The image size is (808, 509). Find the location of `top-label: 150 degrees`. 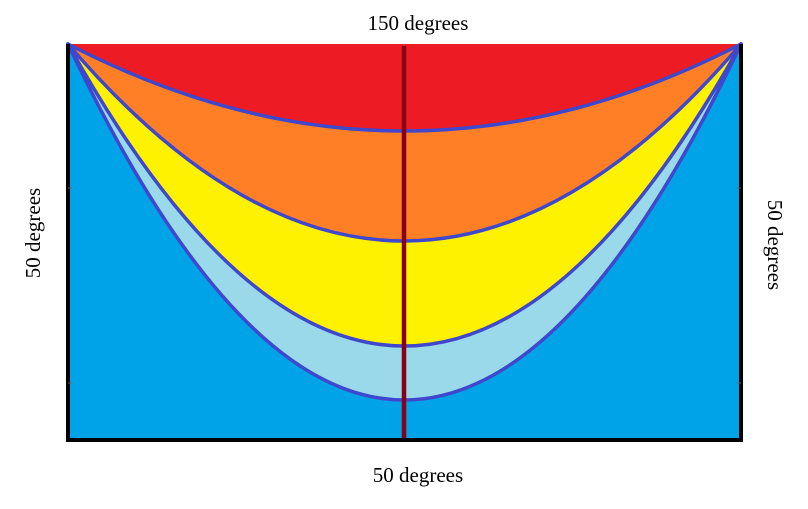

top-label: 150 degrees is located at coordinates (418, 23).